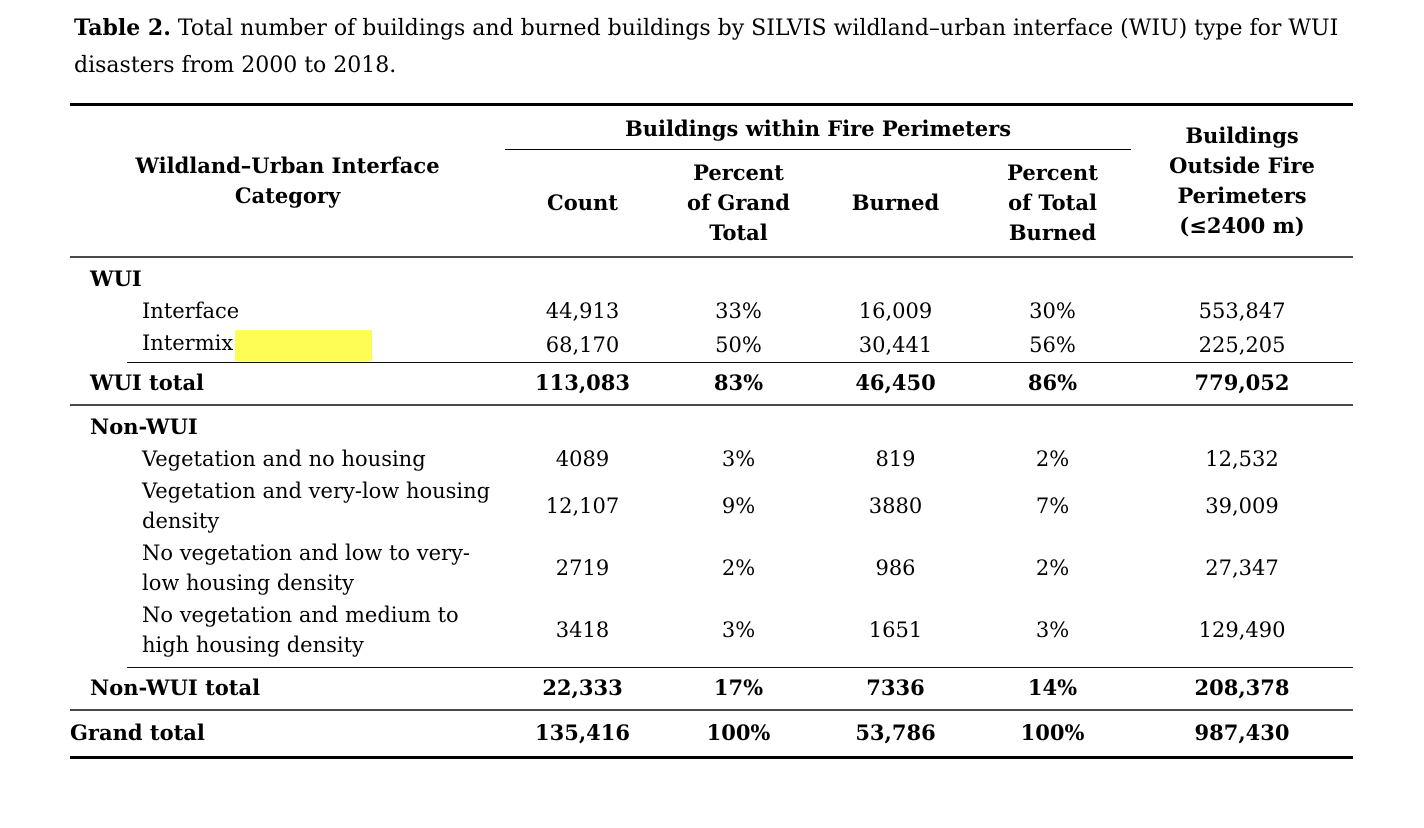 The height and width of the screenshot is (828, 1424). I want to click on cell-percent-grand: 17%, so click(738, 687).